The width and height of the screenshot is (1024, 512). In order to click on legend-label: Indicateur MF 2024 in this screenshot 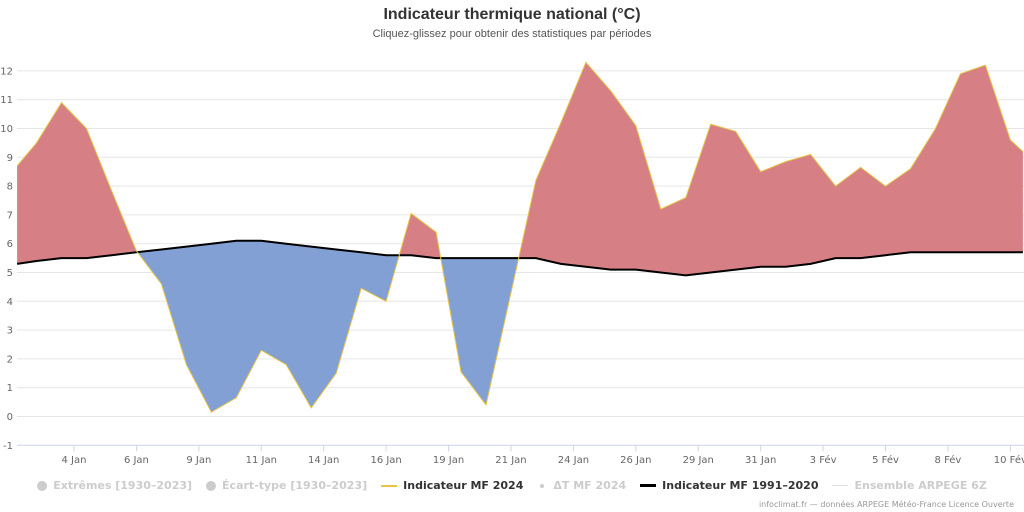, I will do `click(463, 485)`.